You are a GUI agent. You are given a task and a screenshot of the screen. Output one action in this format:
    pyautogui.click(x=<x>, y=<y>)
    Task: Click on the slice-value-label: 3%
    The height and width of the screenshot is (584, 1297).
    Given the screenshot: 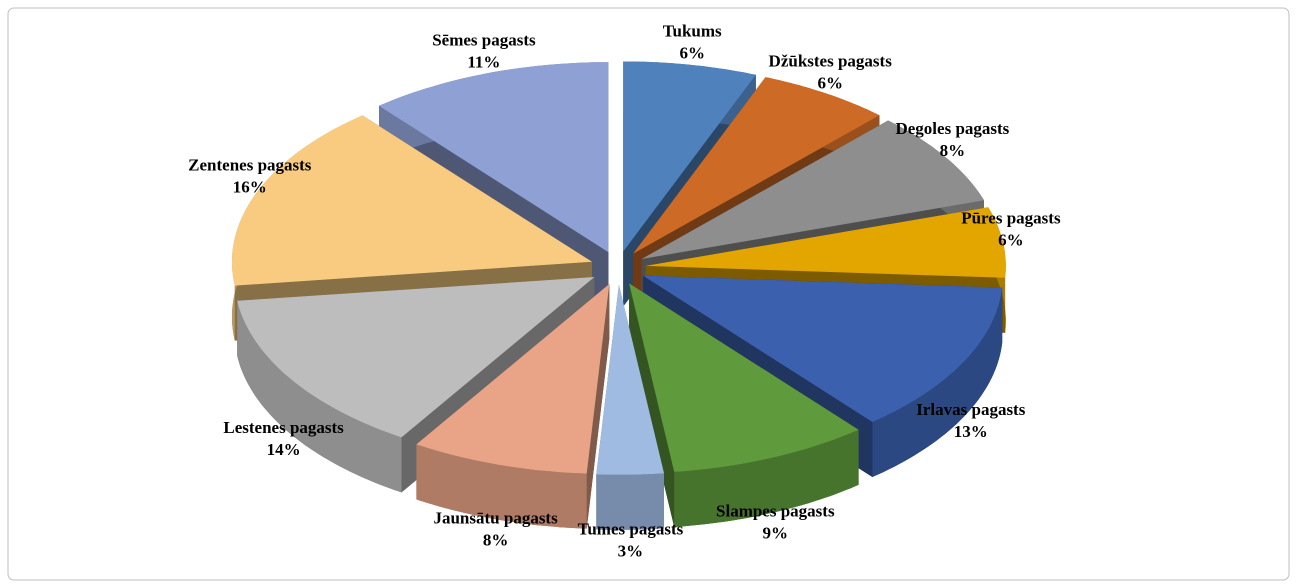 What is the action you would take?
    pyautogui.click(x=631, y=550)
    